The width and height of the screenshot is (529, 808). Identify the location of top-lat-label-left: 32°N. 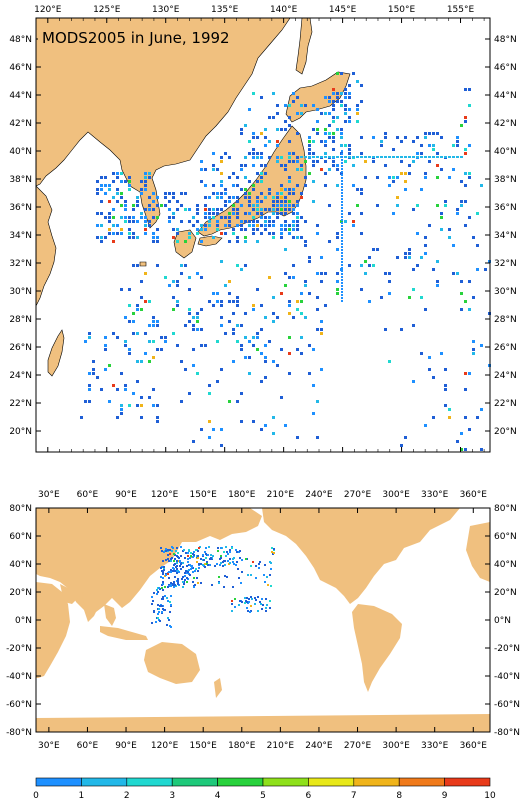
(20, 264).